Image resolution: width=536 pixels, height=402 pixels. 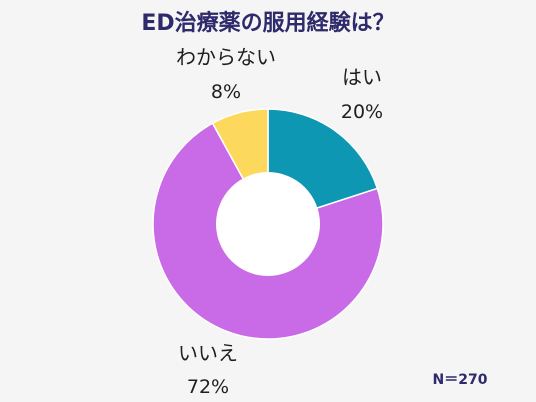 What do you see at coordinates (362, 77) in the screenshot?
I see `slice-label-yes: はい` at bounding box center [362, 77].